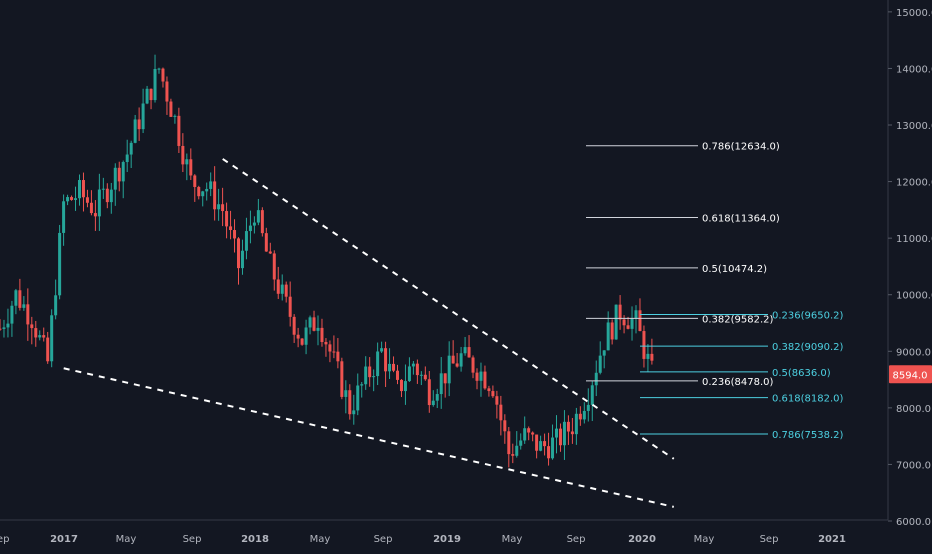  What do you see at coordinates (808, 399) in the screenshot?
I see `fib-lower-level-label: 0.618(8182.0)` at bounding box center [808, 399].